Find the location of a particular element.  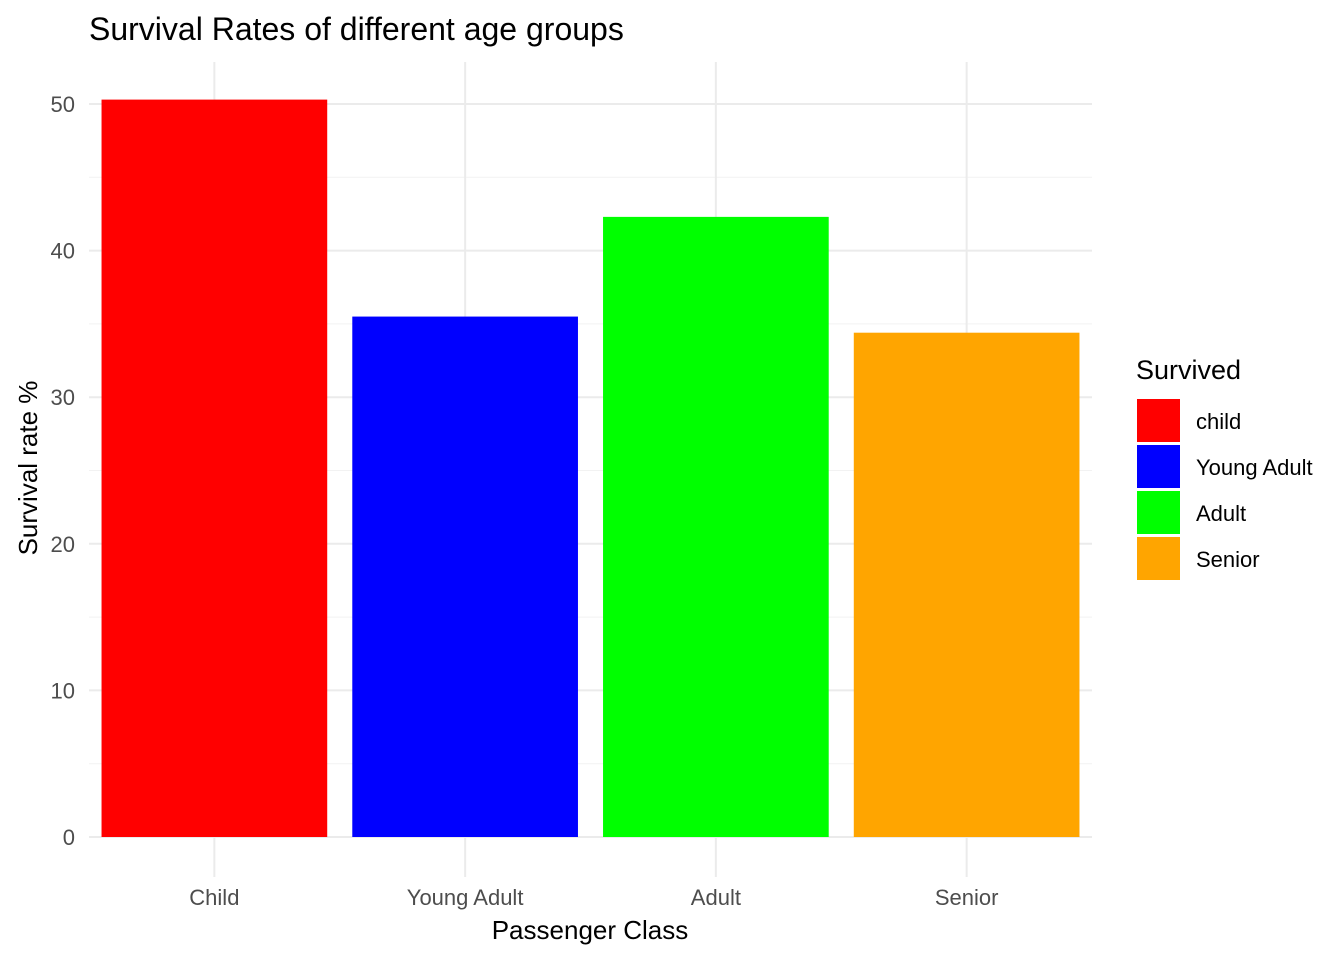

y-axis-title: Survival rate % is located at coordinates (28, 468).